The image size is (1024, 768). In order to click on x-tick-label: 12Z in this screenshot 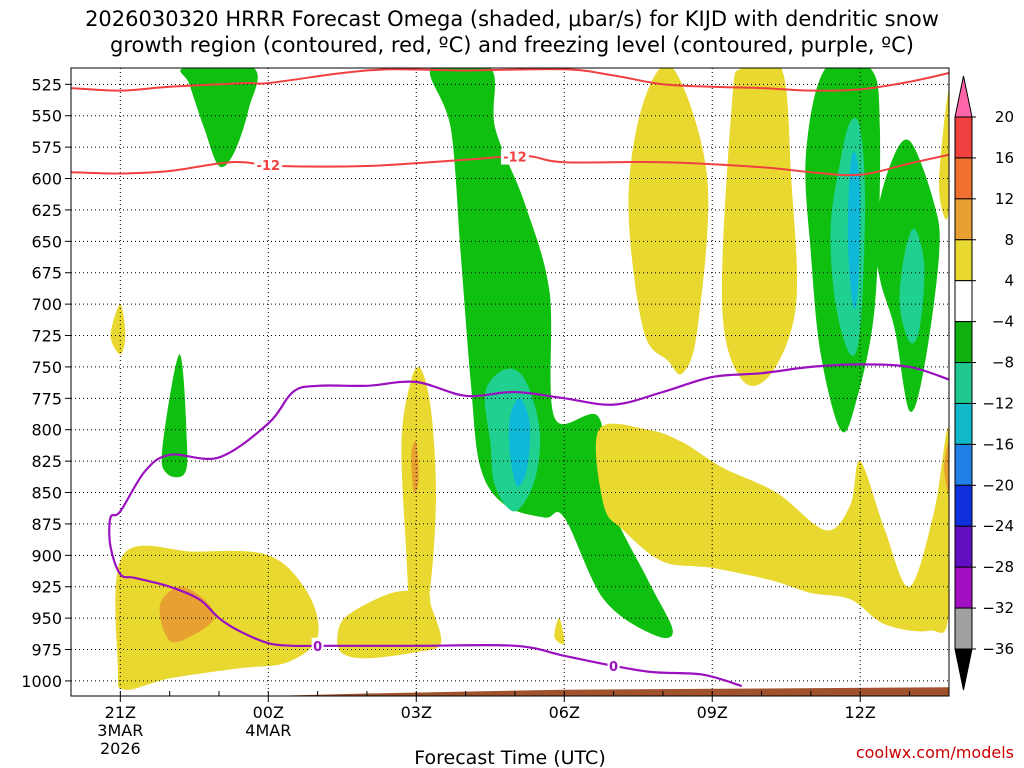, I will do `click(860, 712)`.